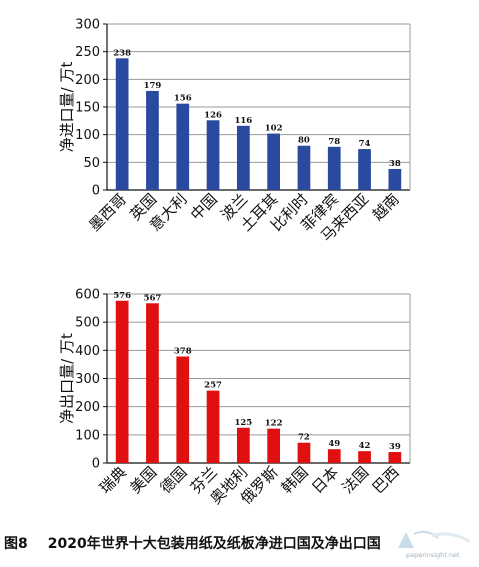 This screenshot has height=567, width=479. What do you see at coordinates (122, 296) in the screenshot?
I see `data-label: 576` at bounding box center [122, 296].